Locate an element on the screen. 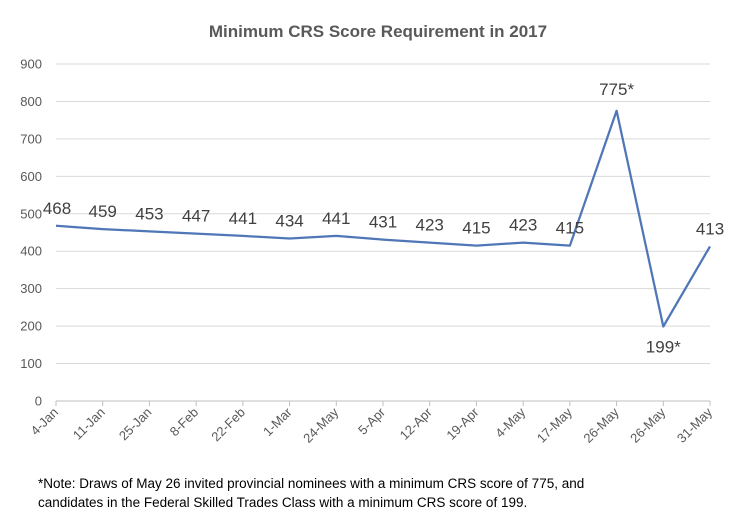 This screenshot has height=528, width=756. y-tick-label: 300 is located at coordinates (31, 288).